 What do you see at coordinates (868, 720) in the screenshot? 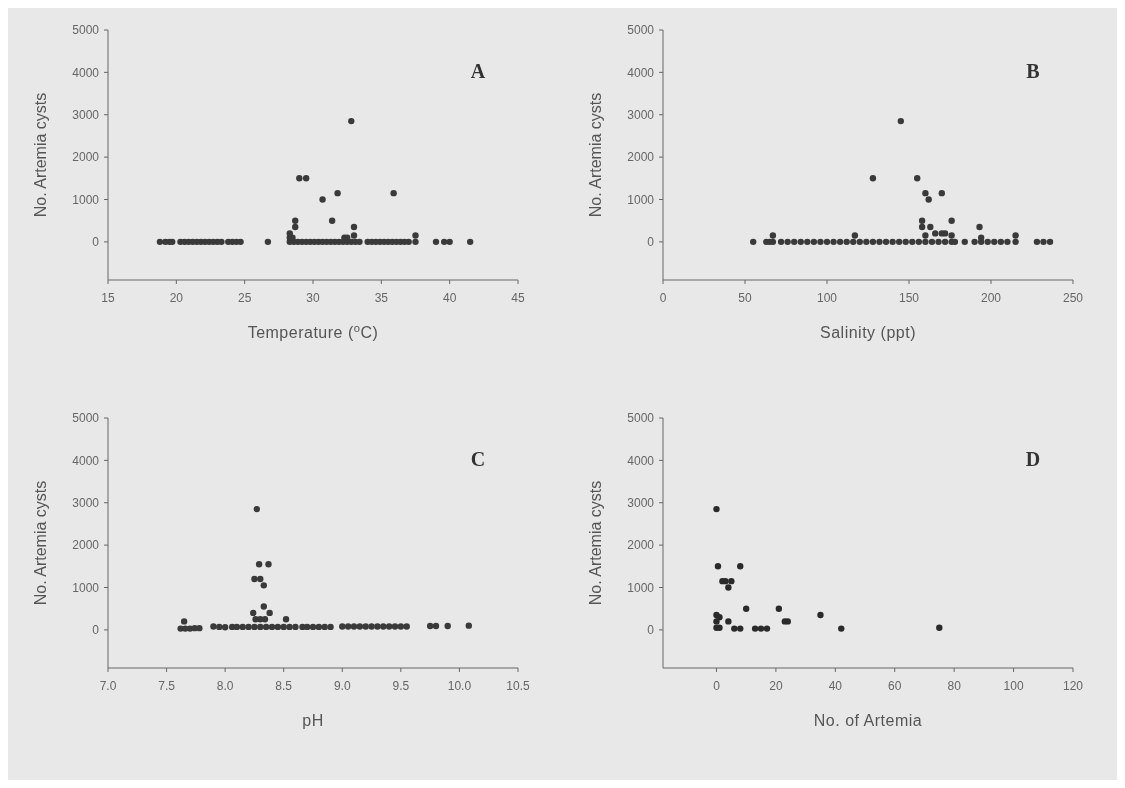
I see `x-axis-title: No. of Artemia` at bounding box center [868, 720].